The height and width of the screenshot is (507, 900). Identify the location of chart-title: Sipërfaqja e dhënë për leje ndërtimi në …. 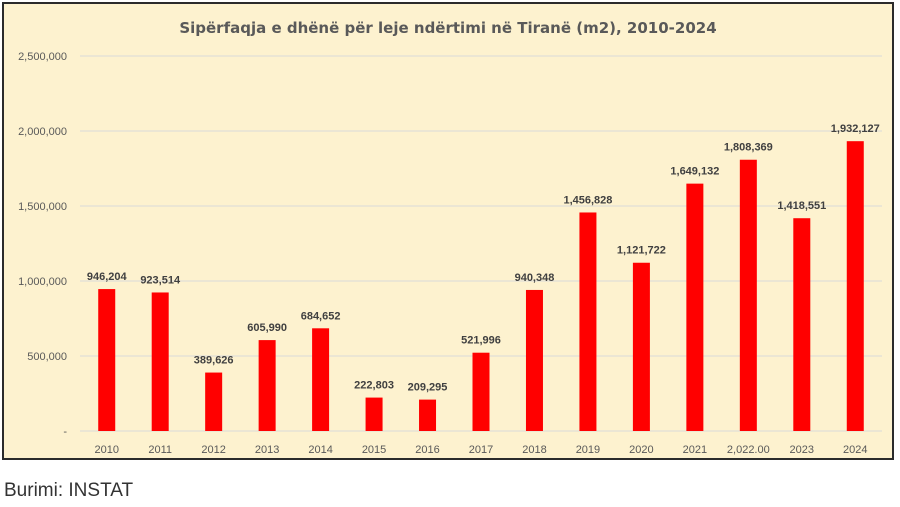
(447, 28).